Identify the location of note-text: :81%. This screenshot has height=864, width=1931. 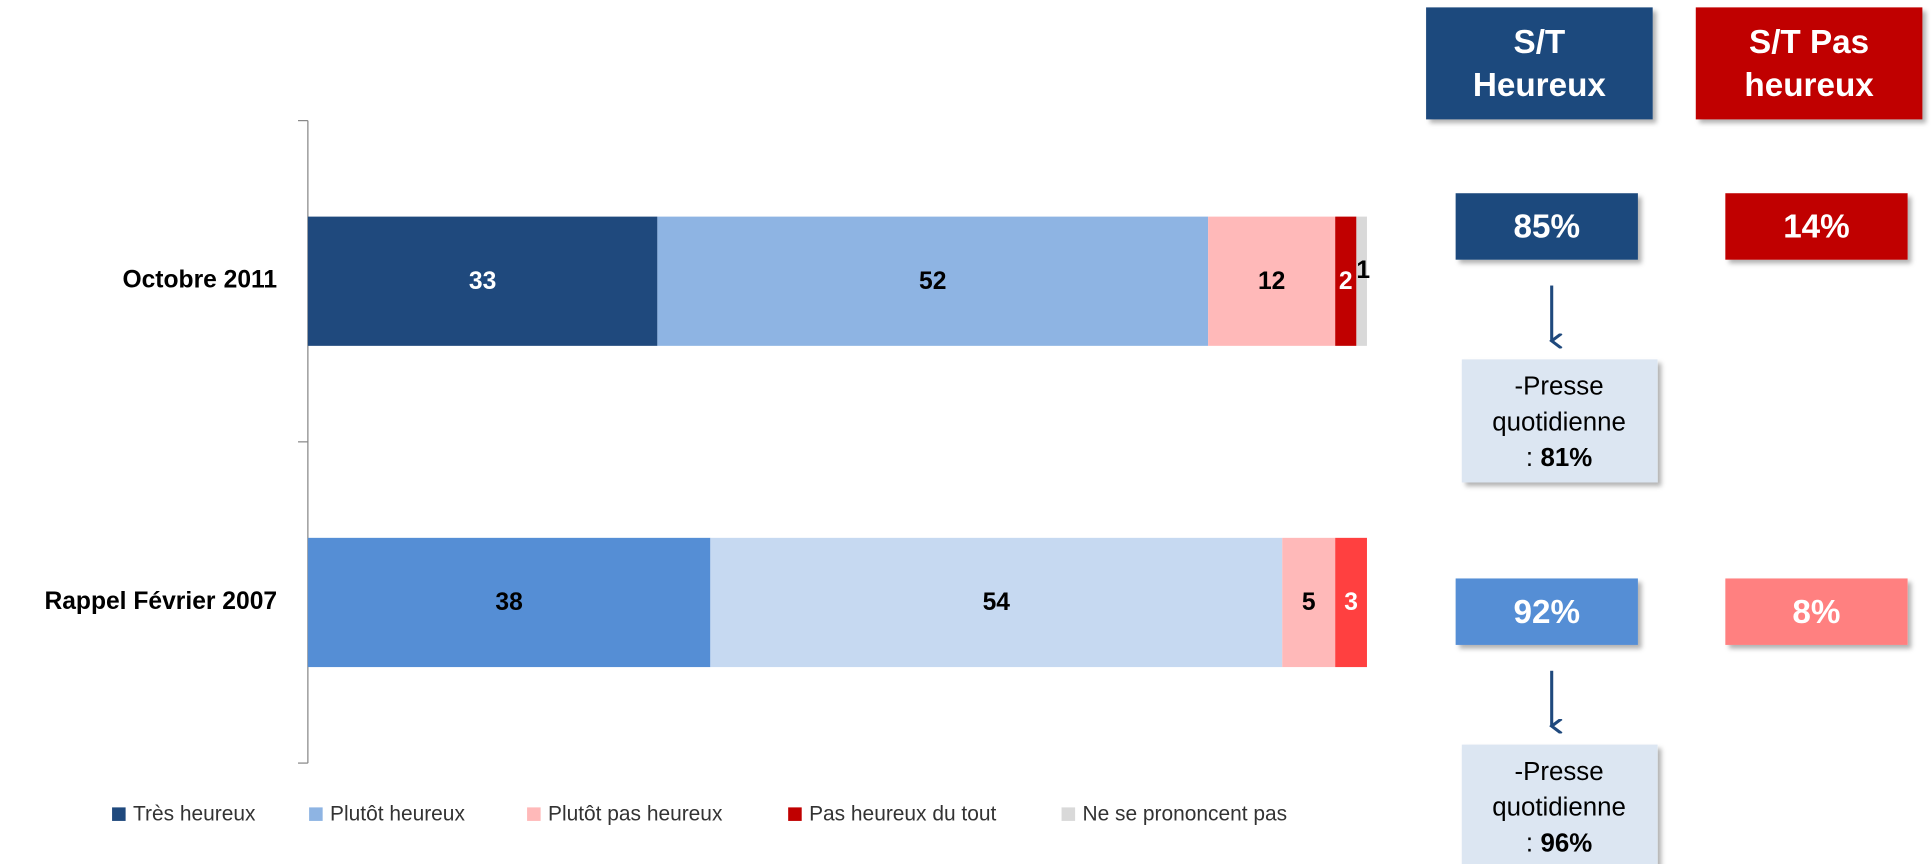
(1559, 458).